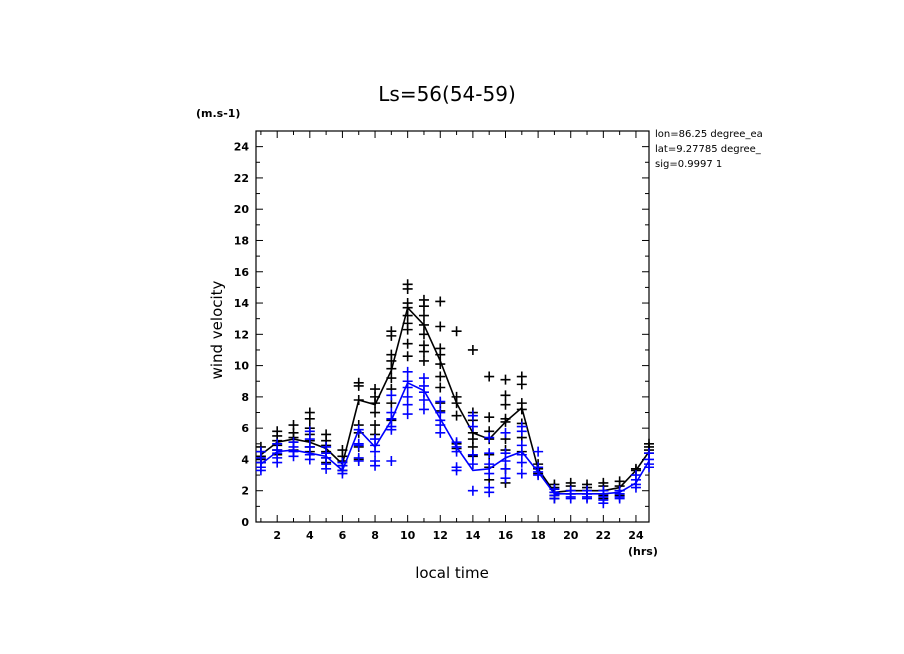 The height and width of the screenshot is (654, 904). What do you see at coordinates (571, 535) in the screenshot?
I see `x-tick-label: 20` at bounding box center [571, 535].